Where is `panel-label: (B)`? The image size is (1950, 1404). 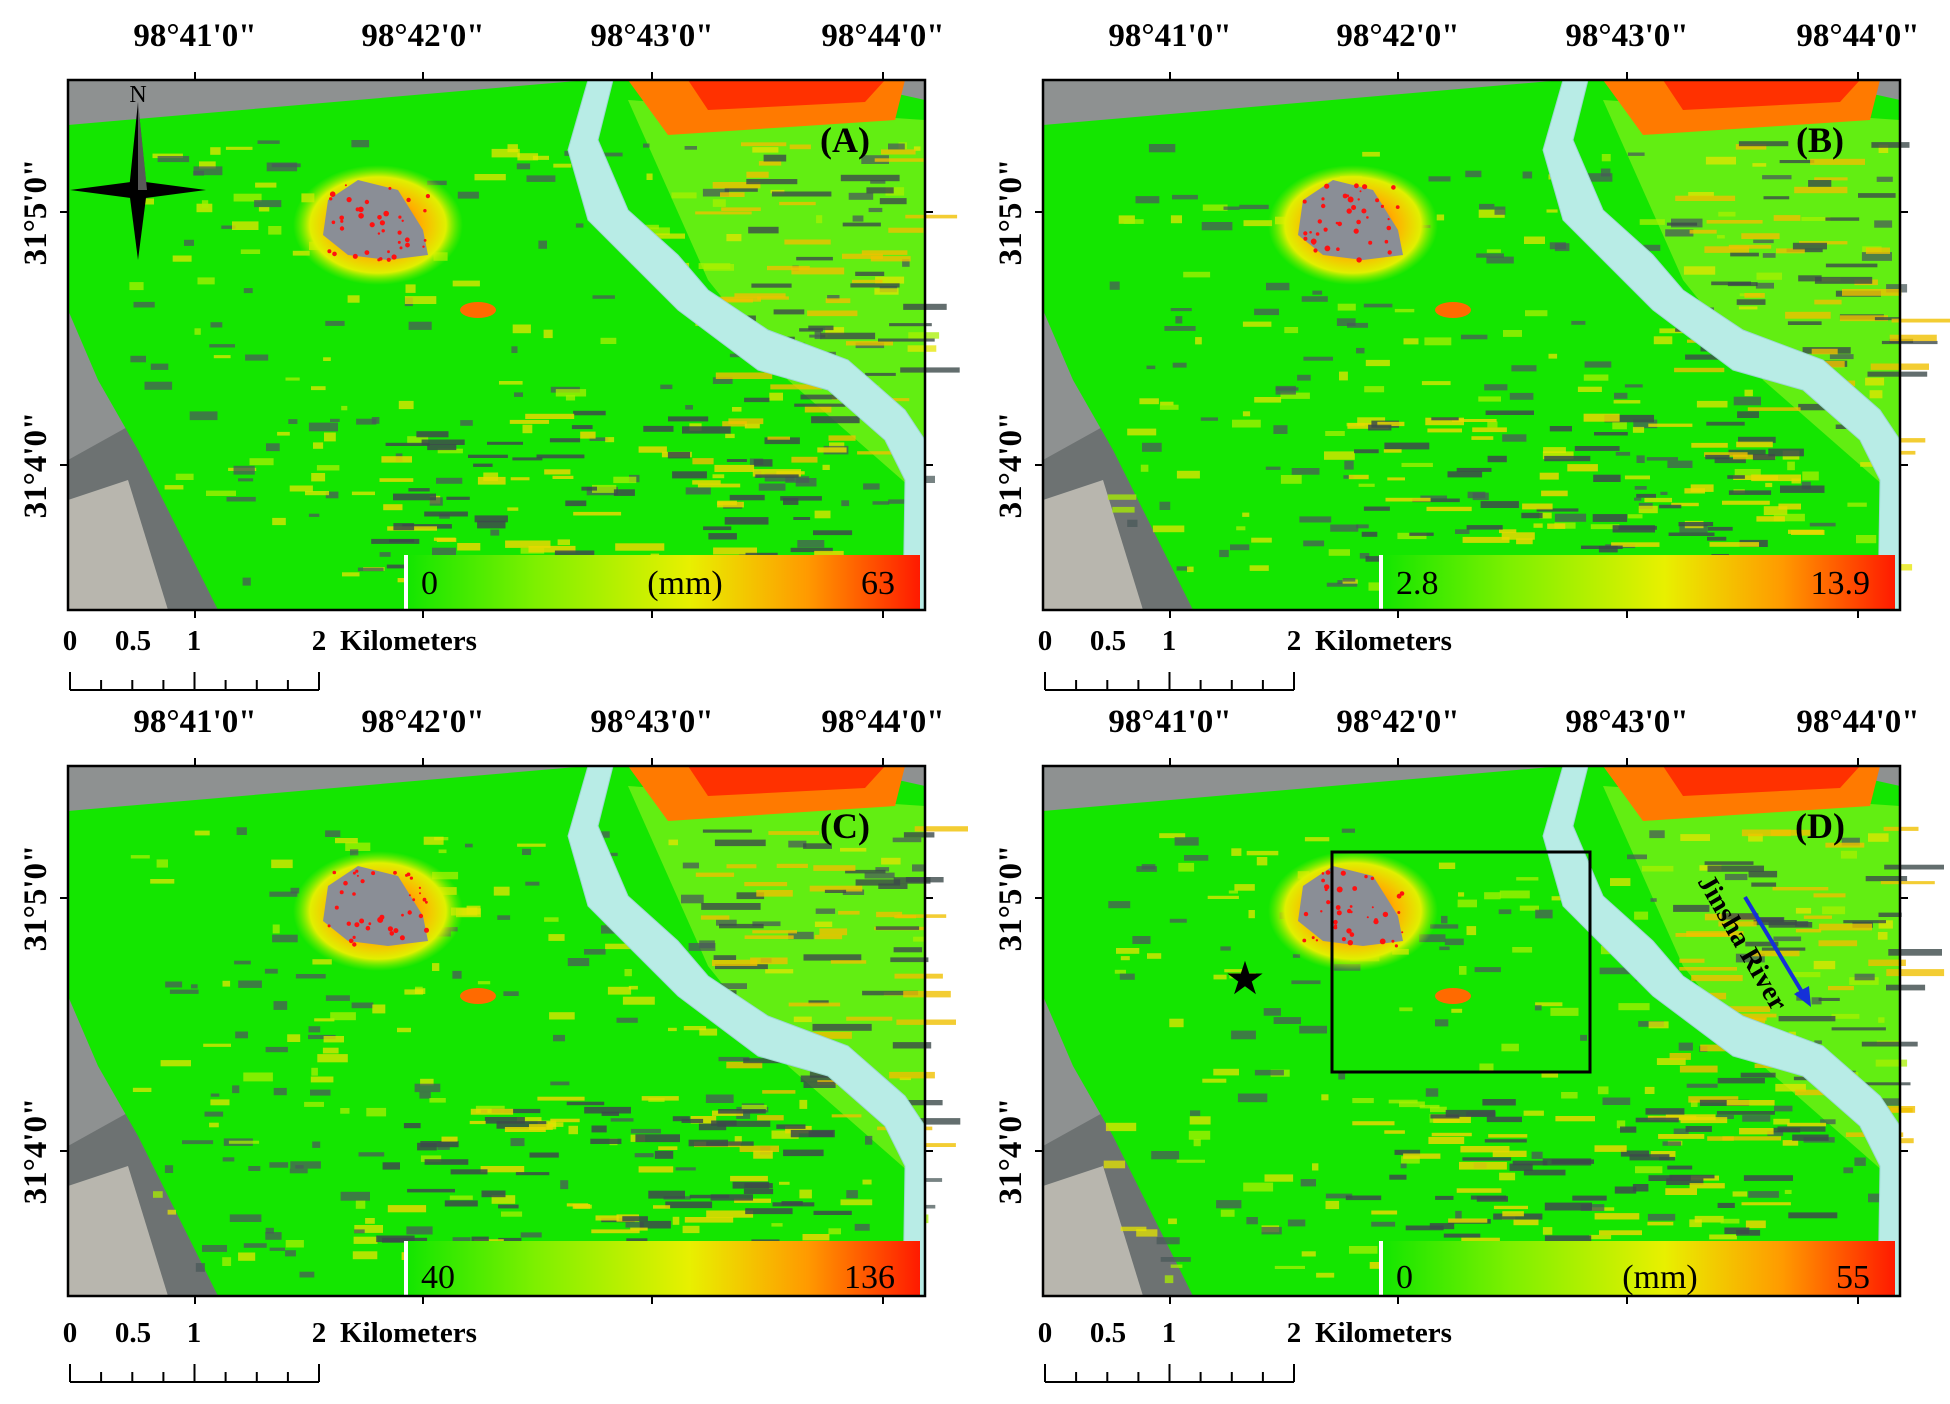
panel-label: (B) is located at coordinates (1820, 140).